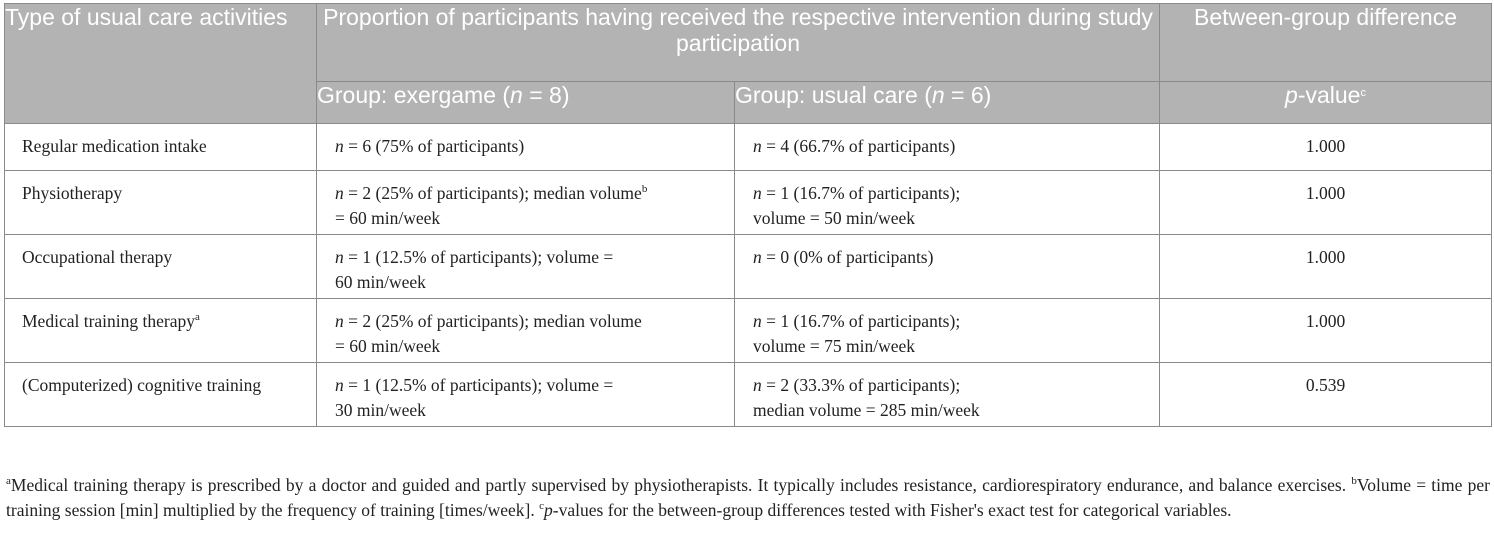  I want to click on cell-text: volume = 75 min/week, so click(834, 346).